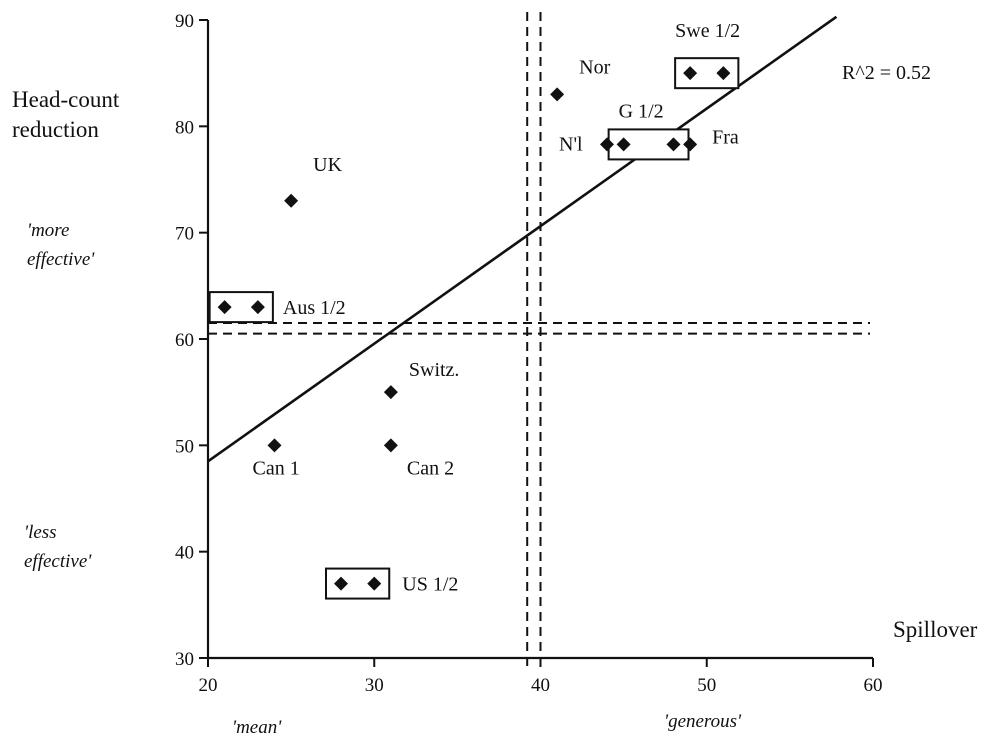 The width and height of the screenshot is (1006, 743). Describe the element at coordinates (58, 561) in the screenshot. I see `y-low-note-line2: effective'` at that location.